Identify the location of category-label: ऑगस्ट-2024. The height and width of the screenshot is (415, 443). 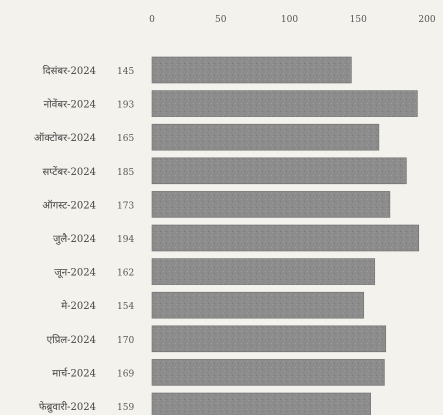
(69, 205).